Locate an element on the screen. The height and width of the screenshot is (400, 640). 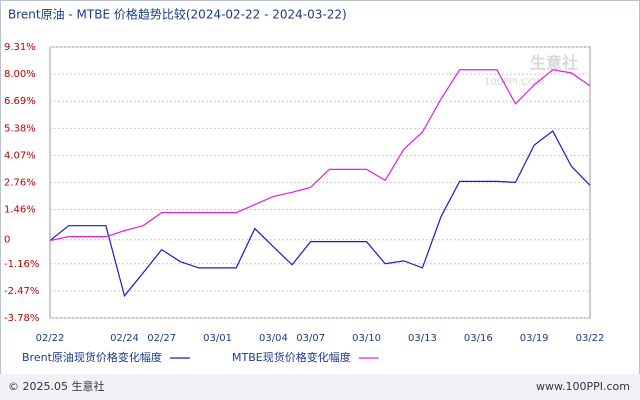
watermark: 100PPI.COM is located at coordinates (514, 82).